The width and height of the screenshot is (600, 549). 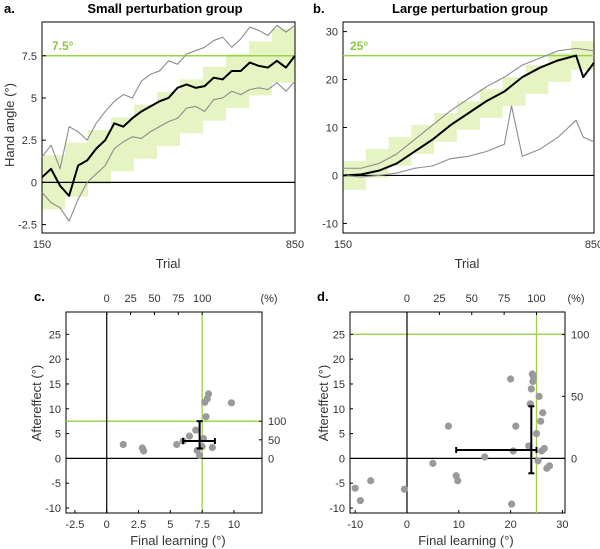 What do you see at coordinates (343, 245) in the screenshot?
I see `panel-b-xtick-label: 150` at bounding box center [343, 245].